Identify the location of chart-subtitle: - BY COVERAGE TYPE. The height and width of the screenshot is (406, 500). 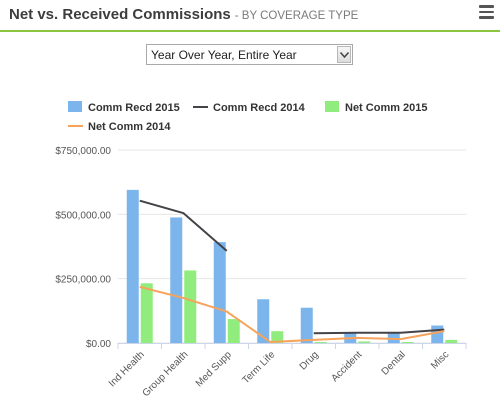
(296, 16).